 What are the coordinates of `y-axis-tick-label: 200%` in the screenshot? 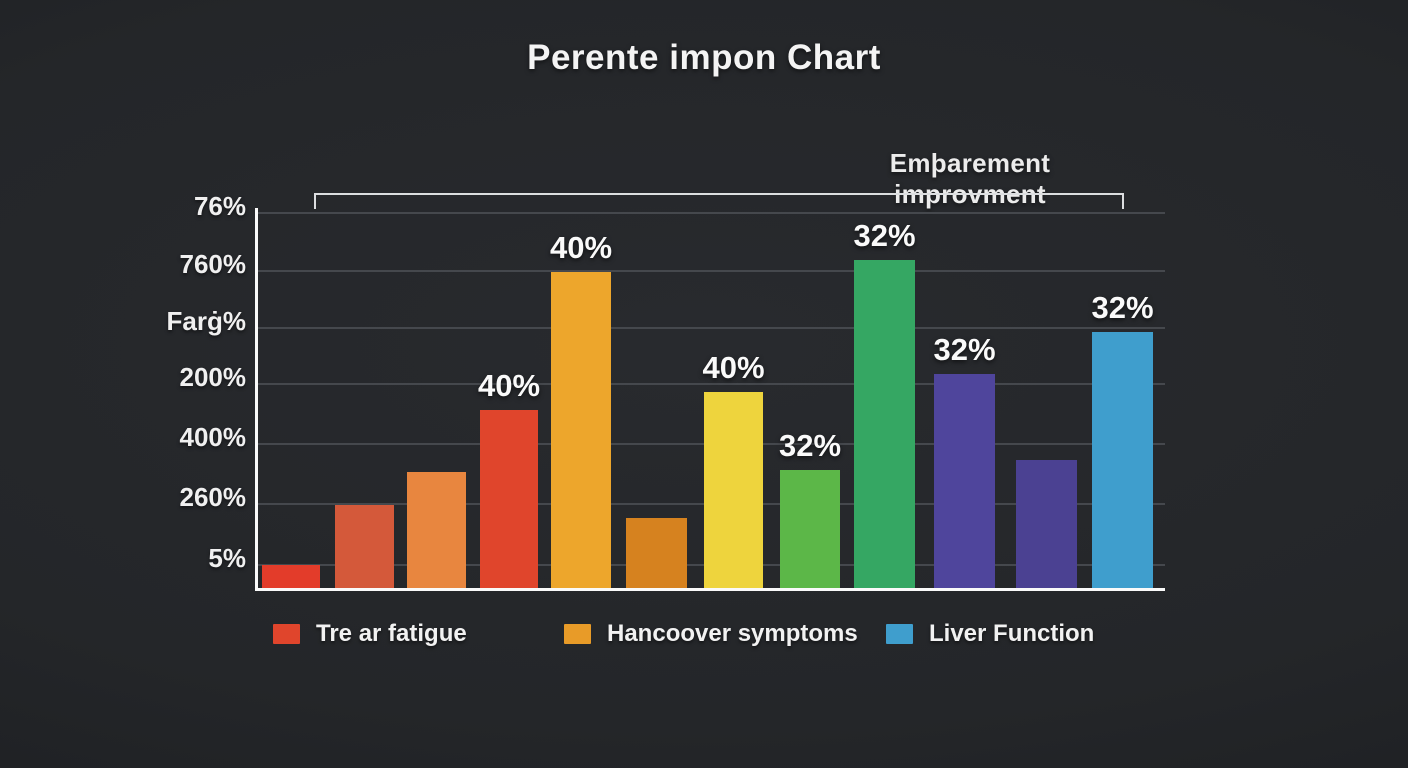 It's located at (213, 377).